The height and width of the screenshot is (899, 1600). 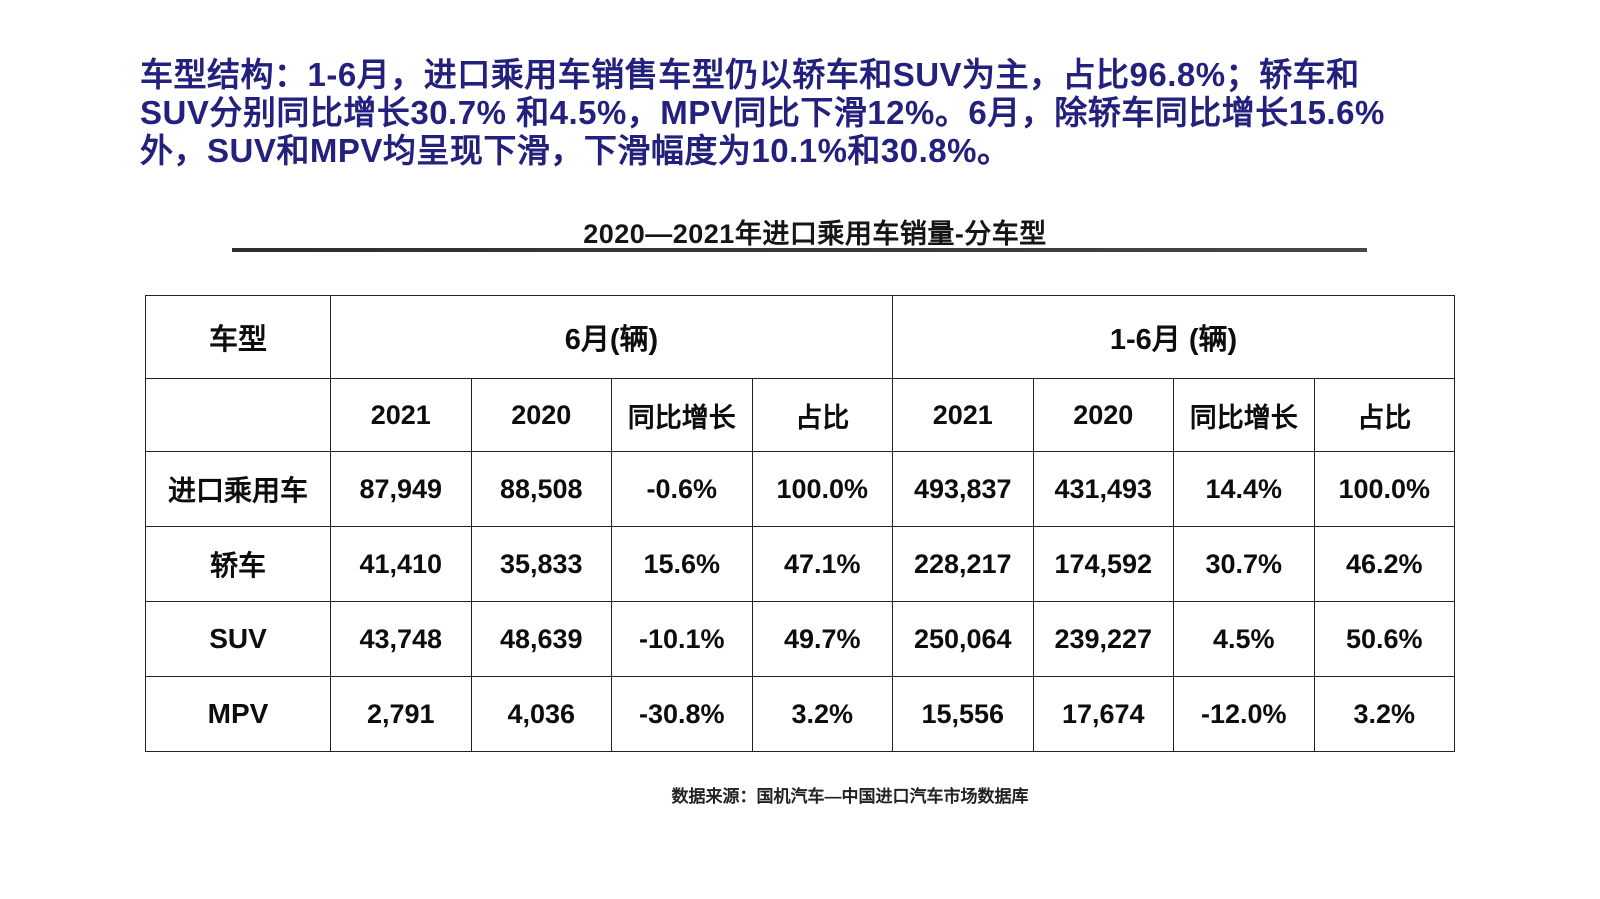 What do you see at coordinates (401, 415) in the screenshot?
I see `col-header-june-2021: 2021` at bounding box center [401, 415].